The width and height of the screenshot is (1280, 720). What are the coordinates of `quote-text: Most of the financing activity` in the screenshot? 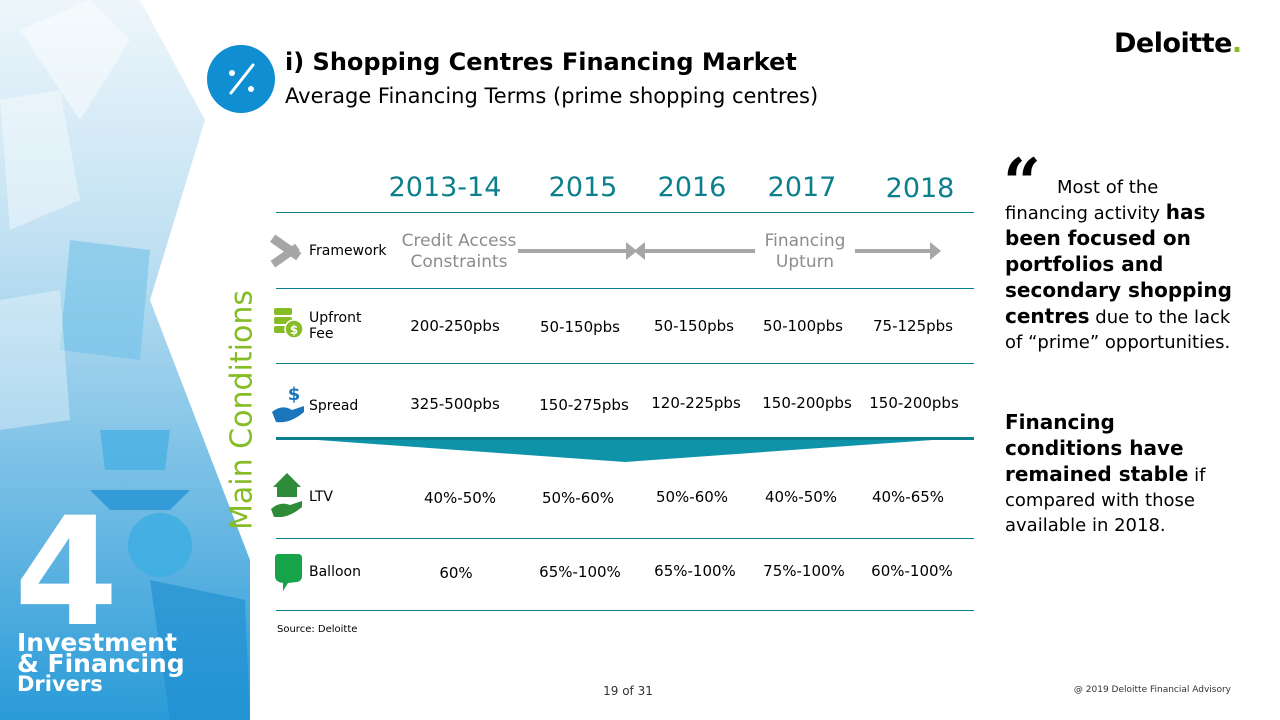 It's located at (1085, 200).